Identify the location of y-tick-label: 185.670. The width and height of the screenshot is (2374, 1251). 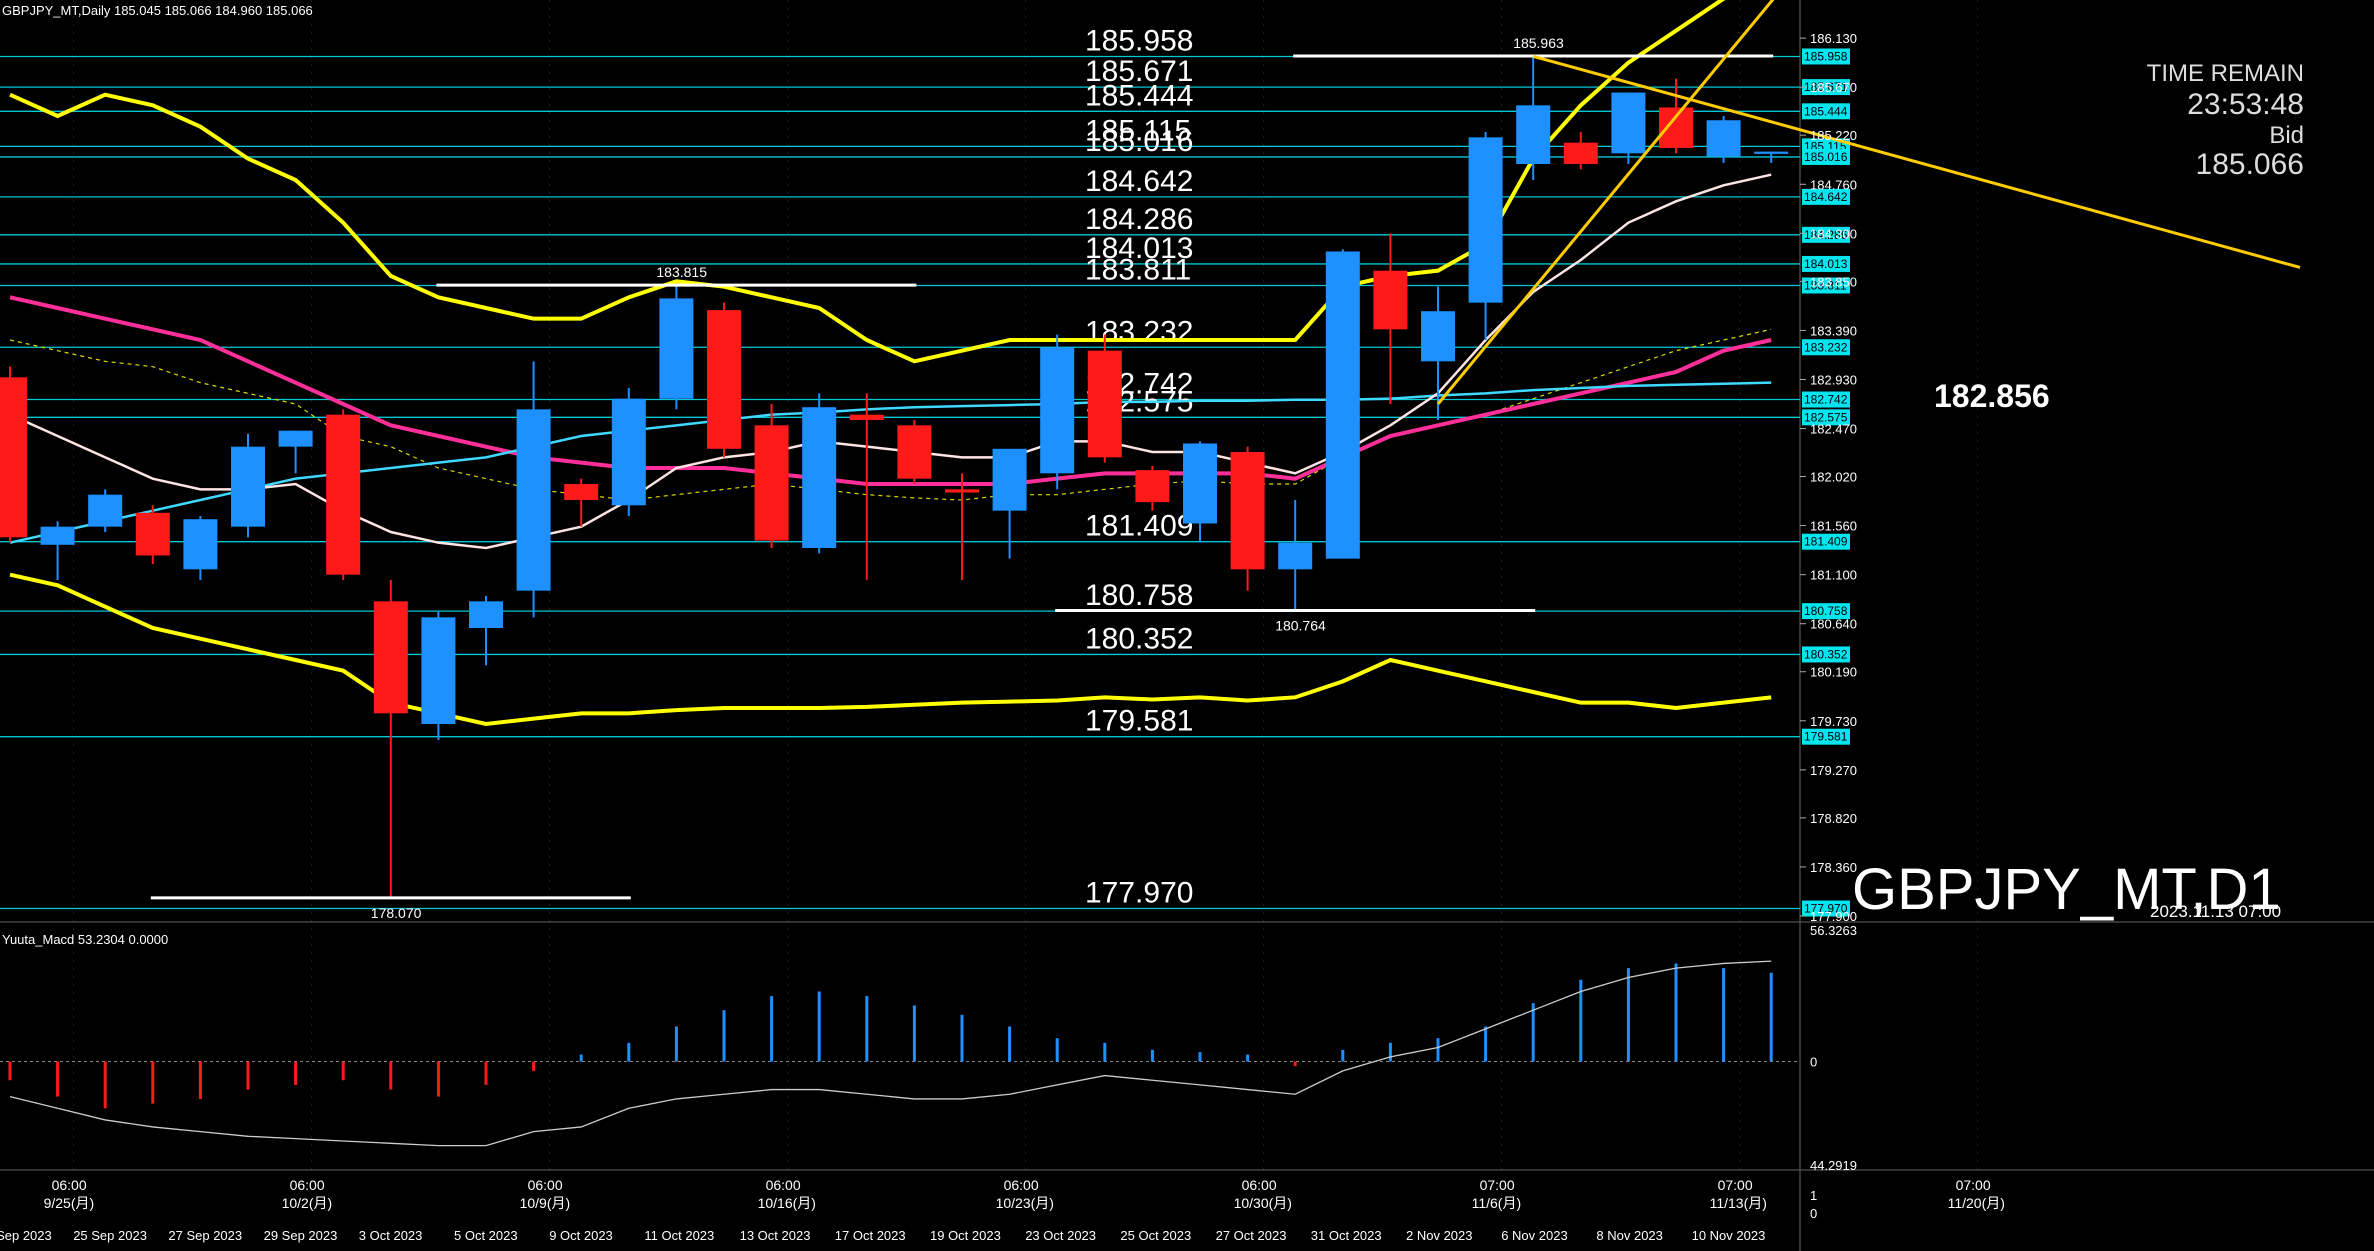
(1833, 87).